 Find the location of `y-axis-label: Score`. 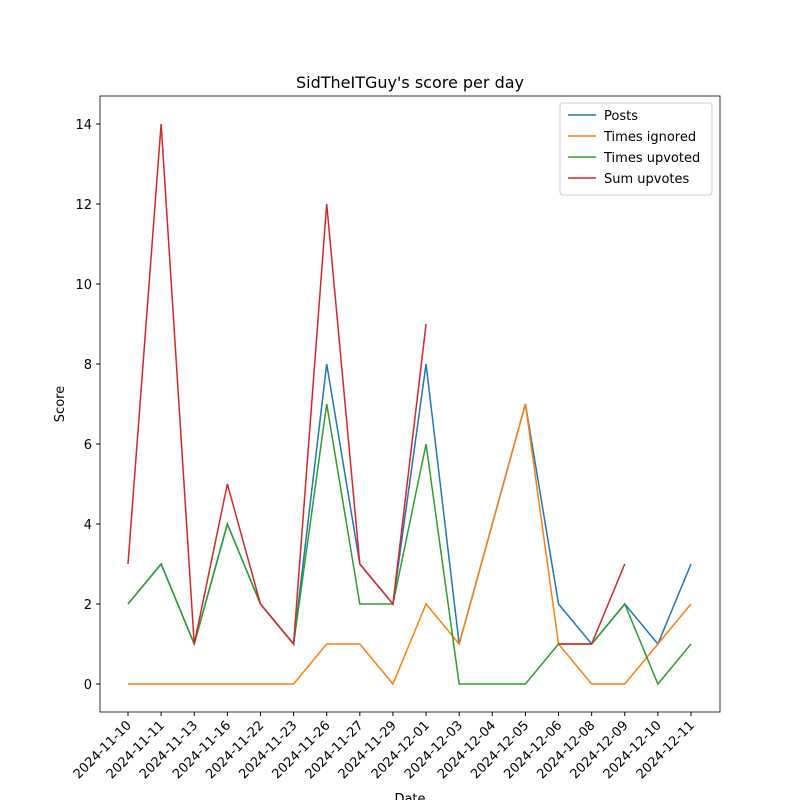

y-axis-label: Score is located at coordinates (60, 404).